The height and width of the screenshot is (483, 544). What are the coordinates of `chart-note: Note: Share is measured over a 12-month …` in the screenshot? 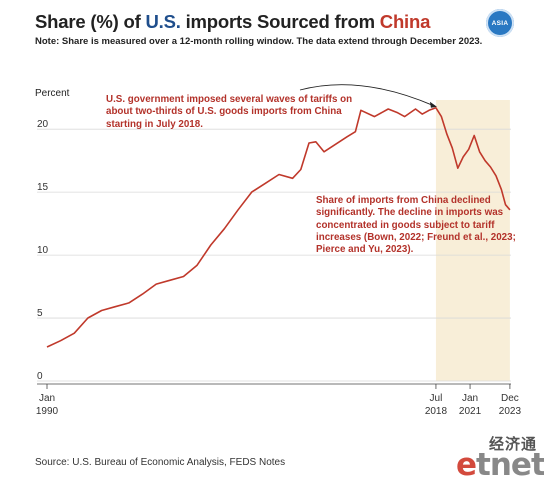 It's located at (259, 41).